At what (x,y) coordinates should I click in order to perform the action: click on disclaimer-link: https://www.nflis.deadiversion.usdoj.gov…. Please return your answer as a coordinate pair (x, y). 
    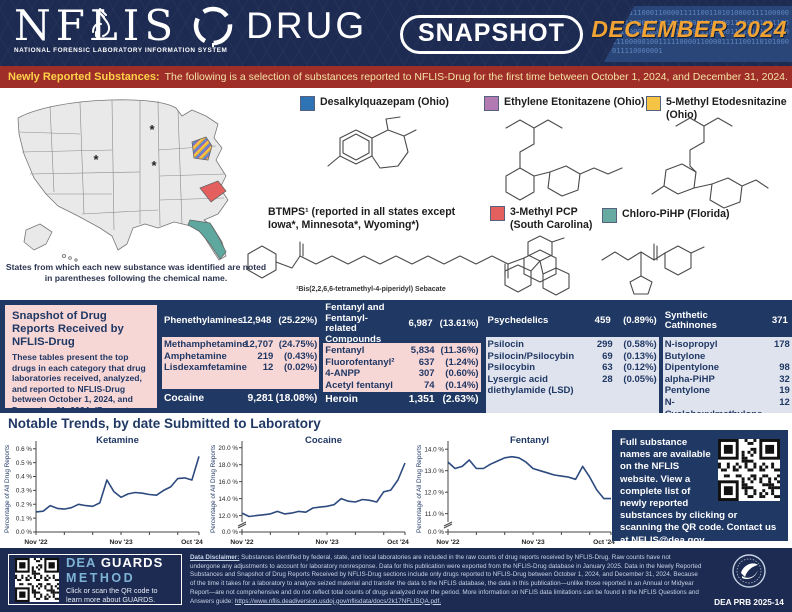
    Looking at the image, I should click on (337, 601).